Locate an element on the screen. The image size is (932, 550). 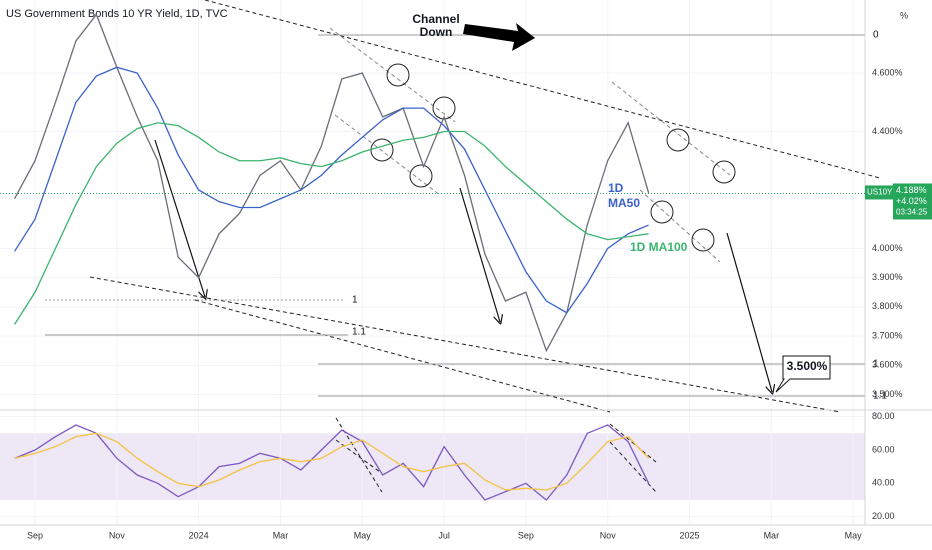
level-label: 0 is located at coordinates (876, 35).